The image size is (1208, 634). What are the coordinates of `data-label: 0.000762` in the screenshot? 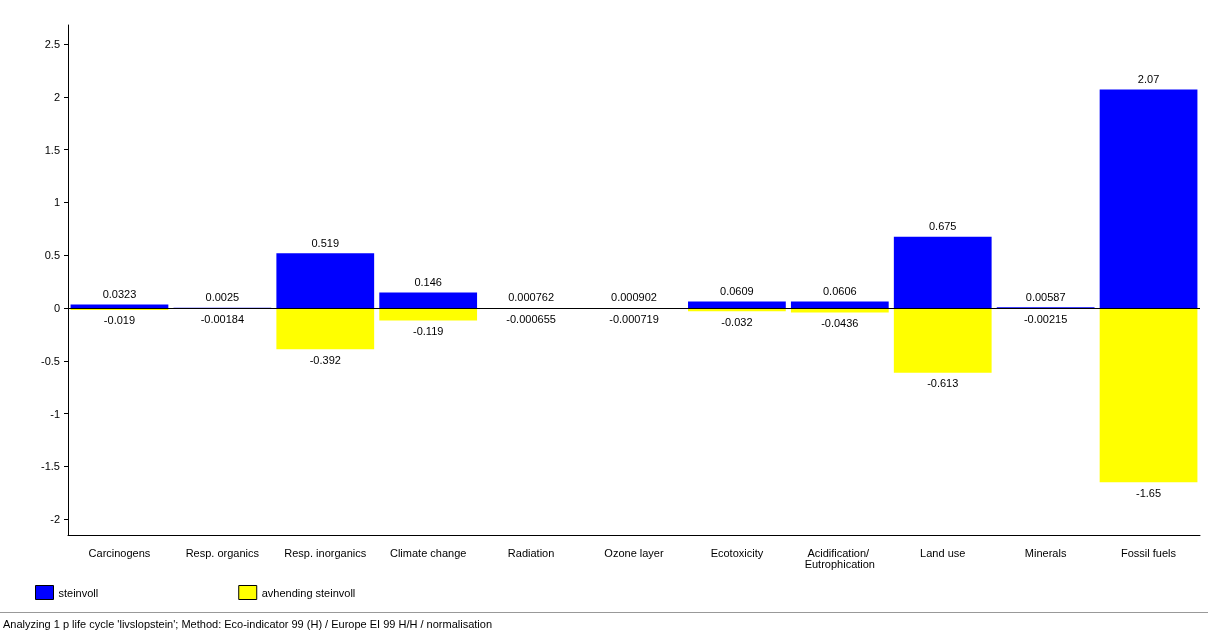 It's located at (531, 297).